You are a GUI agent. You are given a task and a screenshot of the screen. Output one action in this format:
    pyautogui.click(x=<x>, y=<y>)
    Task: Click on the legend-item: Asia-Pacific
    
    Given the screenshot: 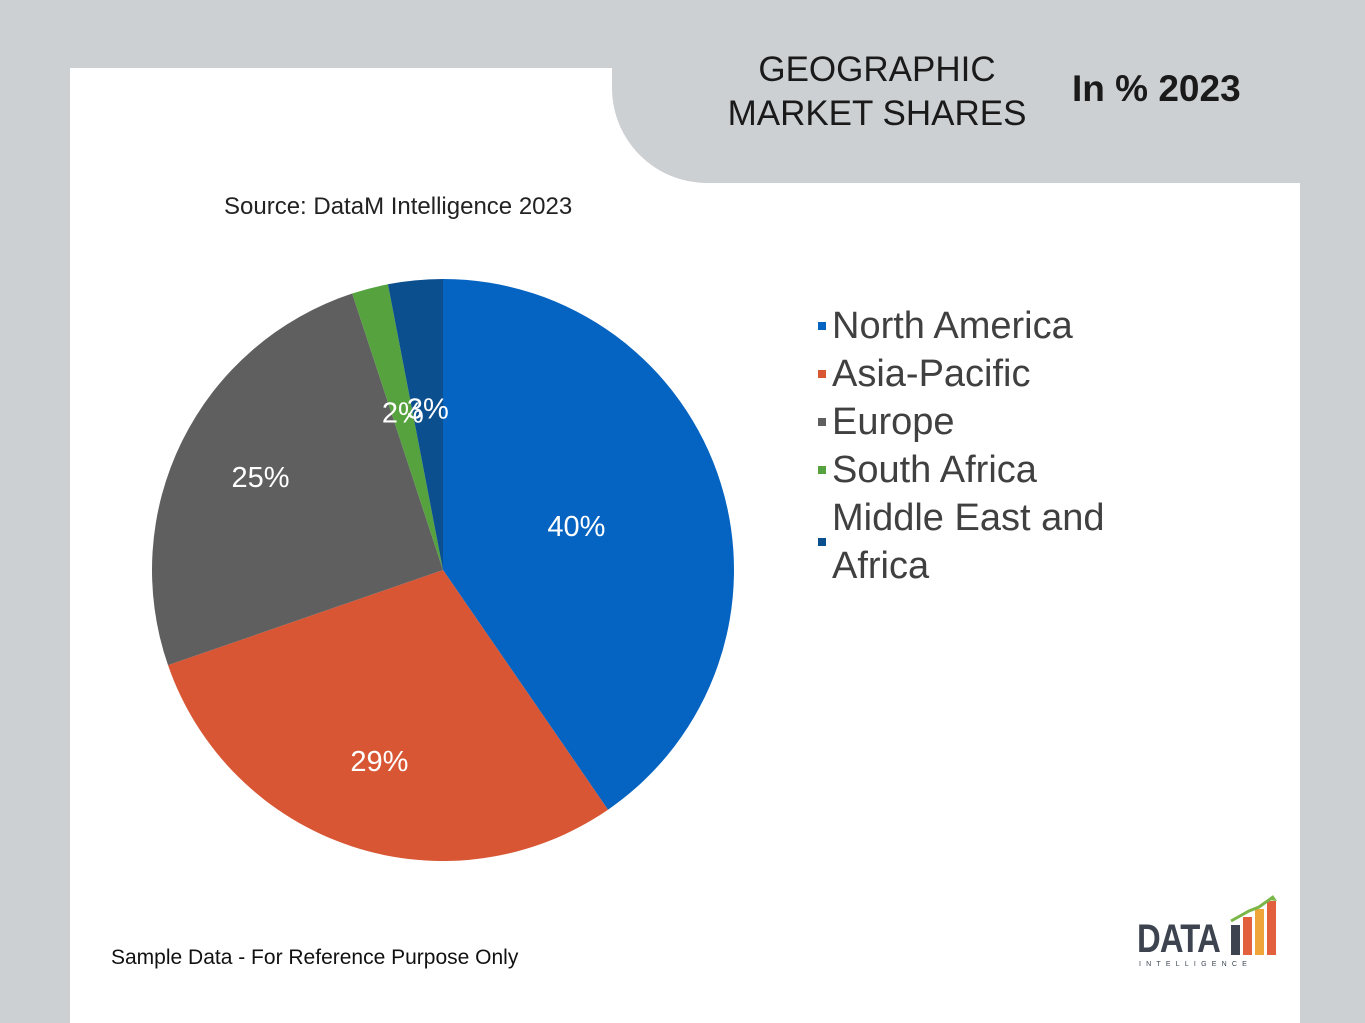 What is the action you would take?
    pyautogui.click(x=998, y=374)
    